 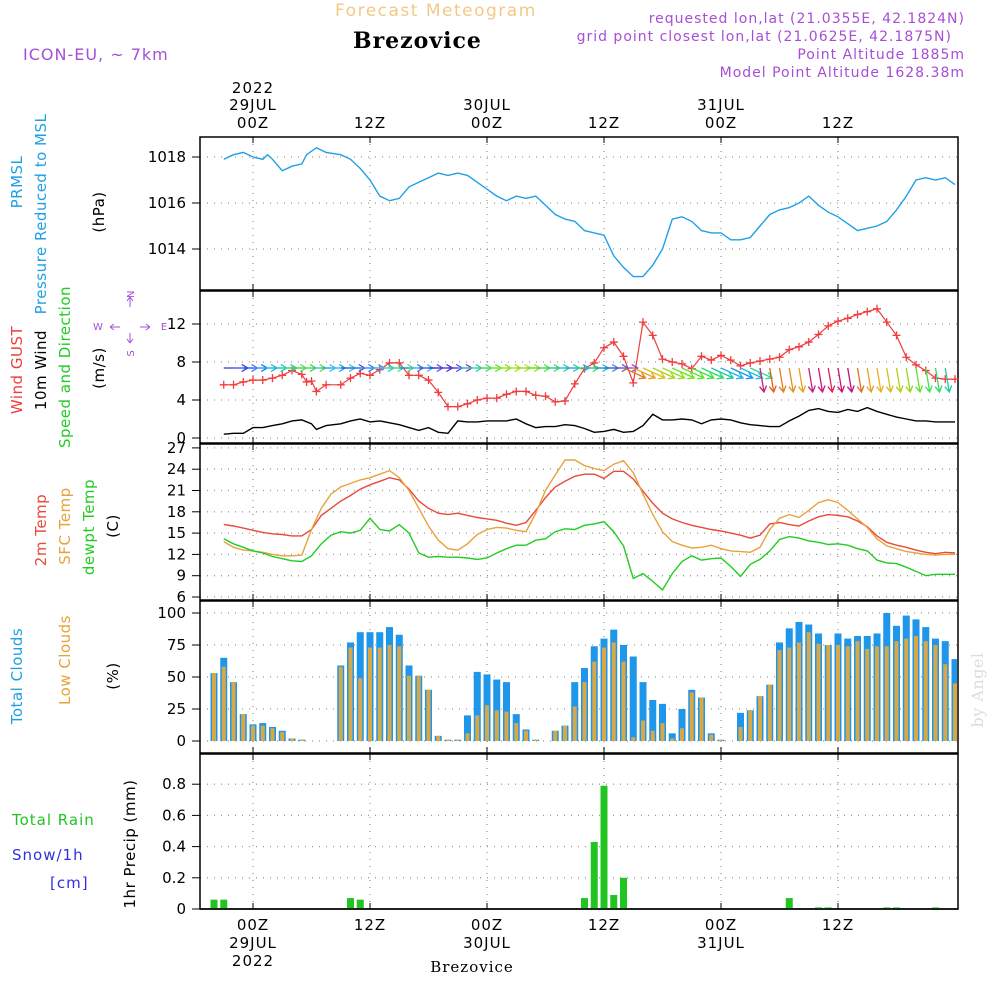 I want to click on wind-direction-label: Speed and Direction, so click(x=65, y=367).